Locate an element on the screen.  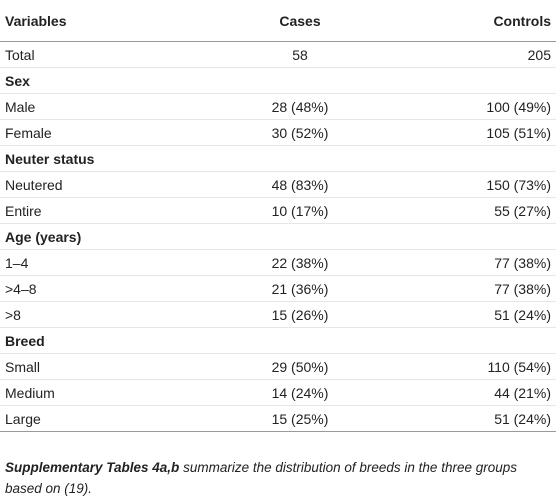
data-row: Neutered 48 (83%) 150 (73%) is located at coordinates (278, 184).